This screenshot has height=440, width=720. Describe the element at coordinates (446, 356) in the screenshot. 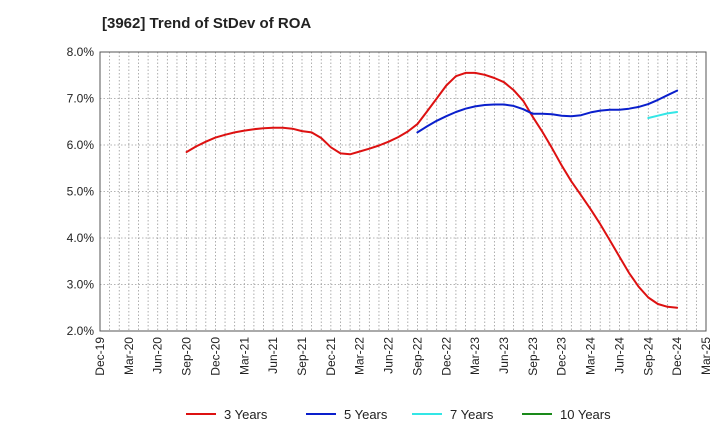

I see `x-tick-label: Dec-22` at that location.